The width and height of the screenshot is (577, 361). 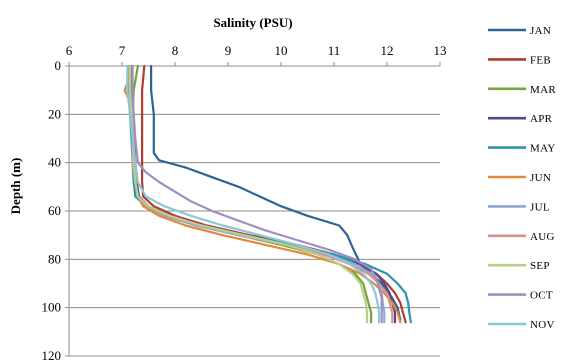 I want to click on y-tick-label-100: 100, so click(x=52, y=307).